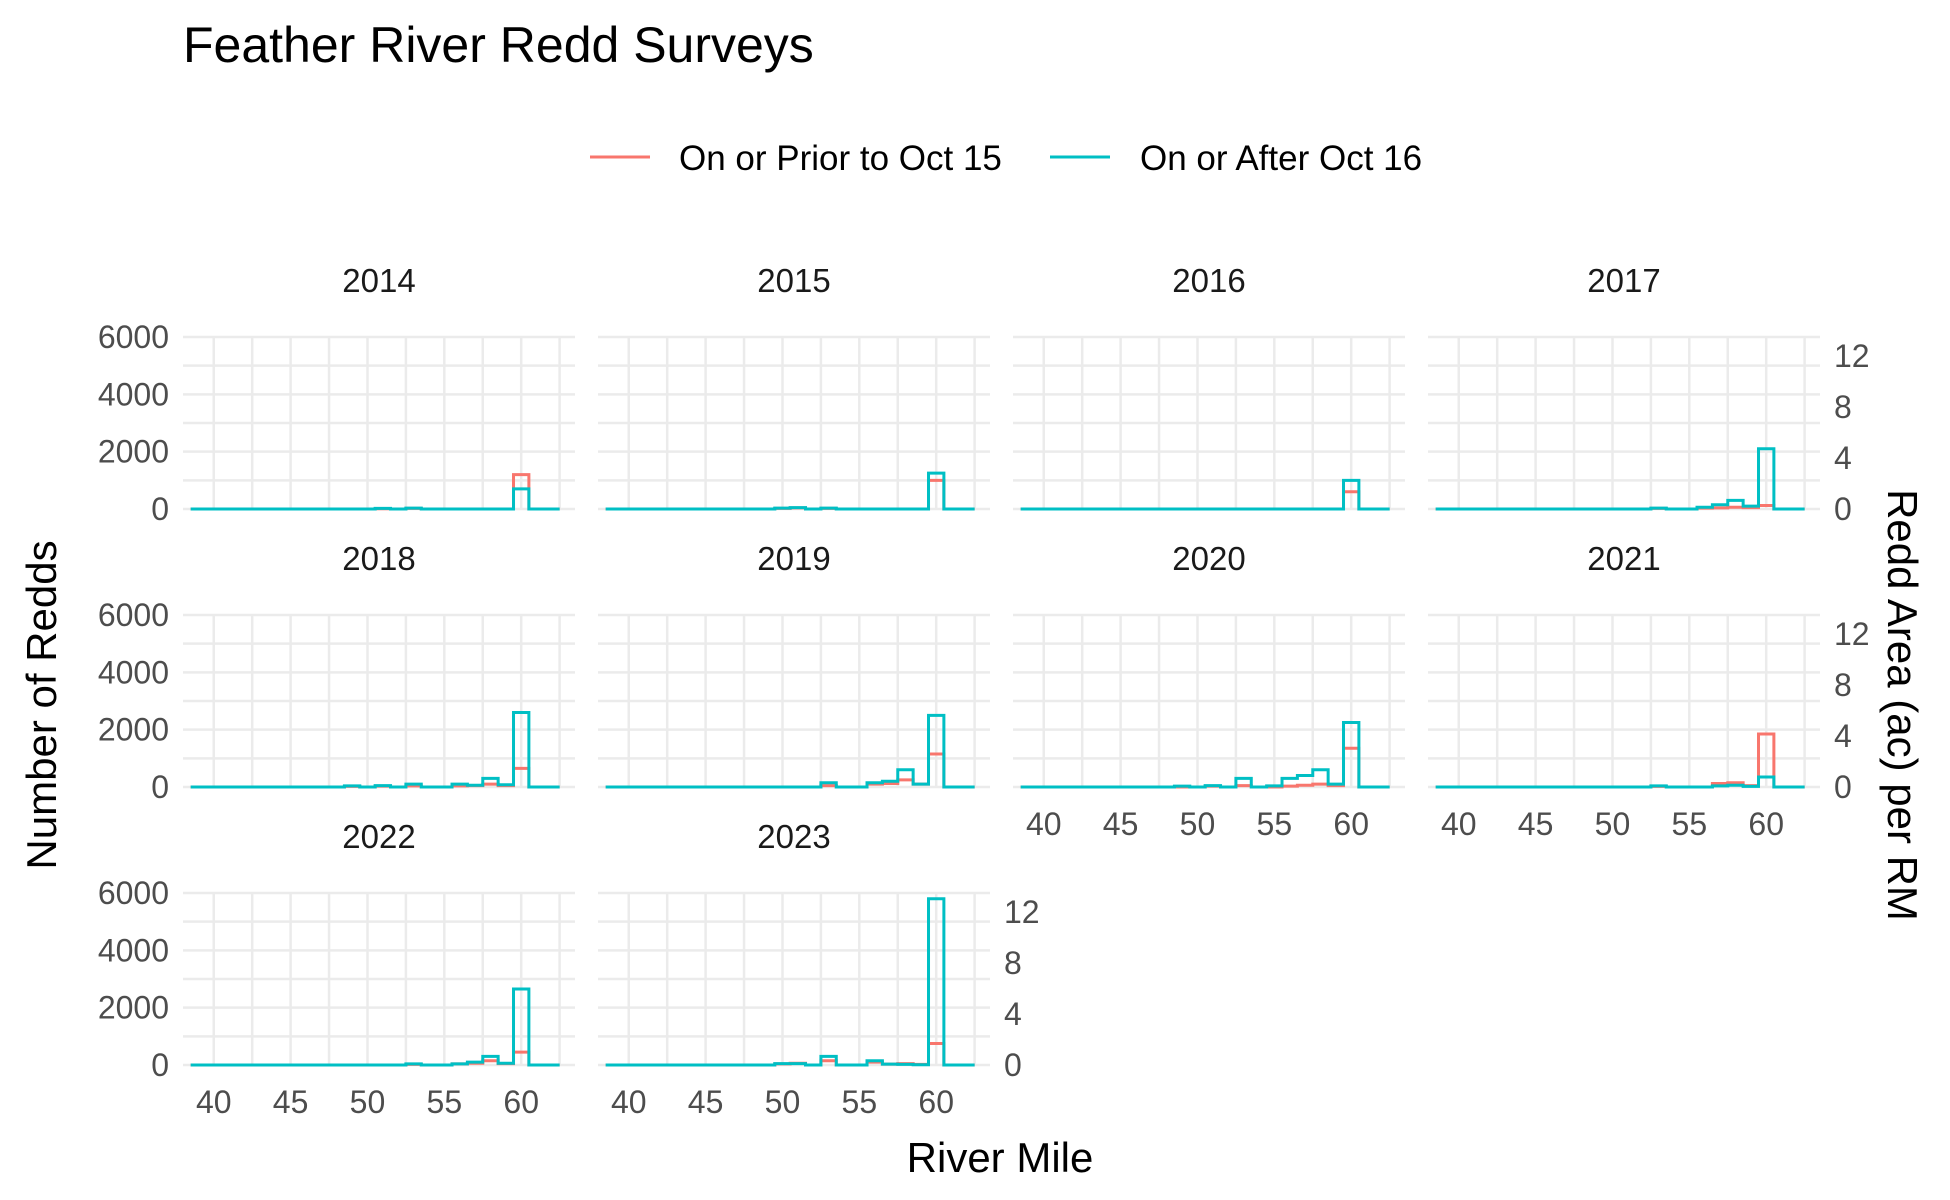 The height and width of the screenshot is (1200, 1950). I want to click on panel-2014: 2014 0 2000 4000 6000, so click(336, 394).